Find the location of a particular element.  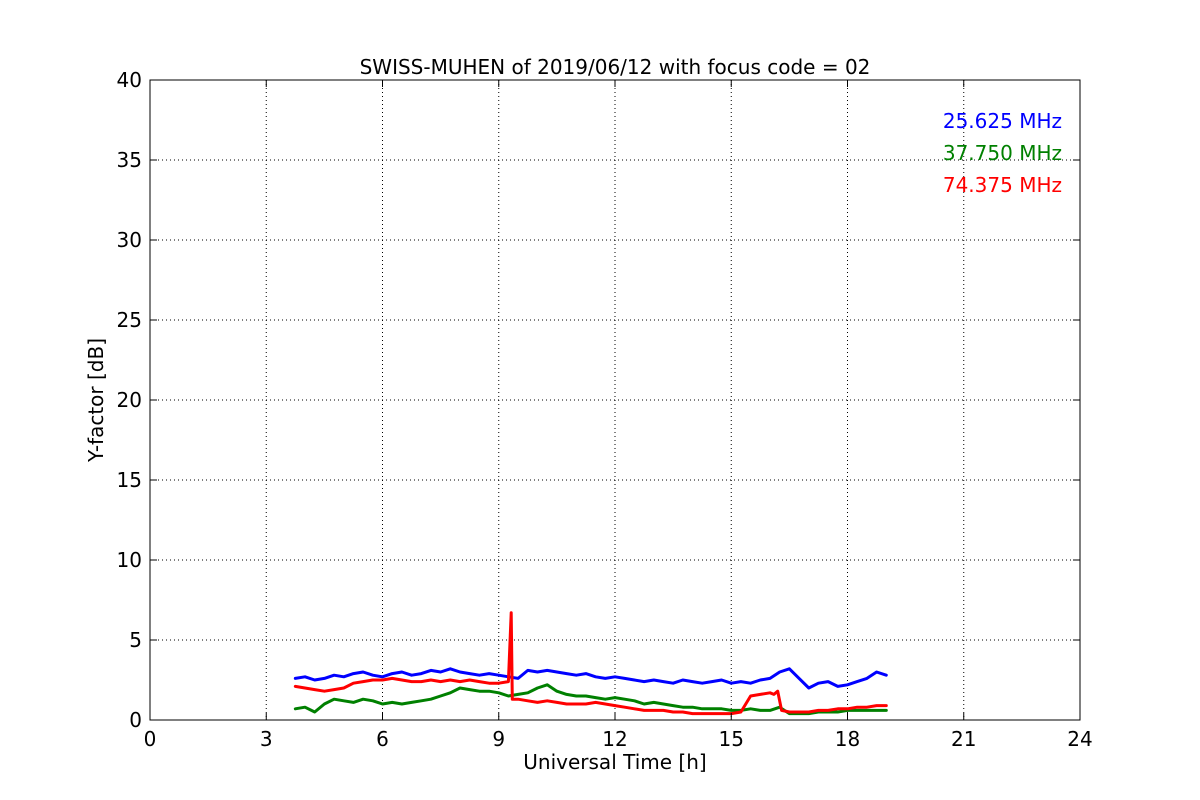

y-tick-label: 35 is located at coordinates (129, 160).